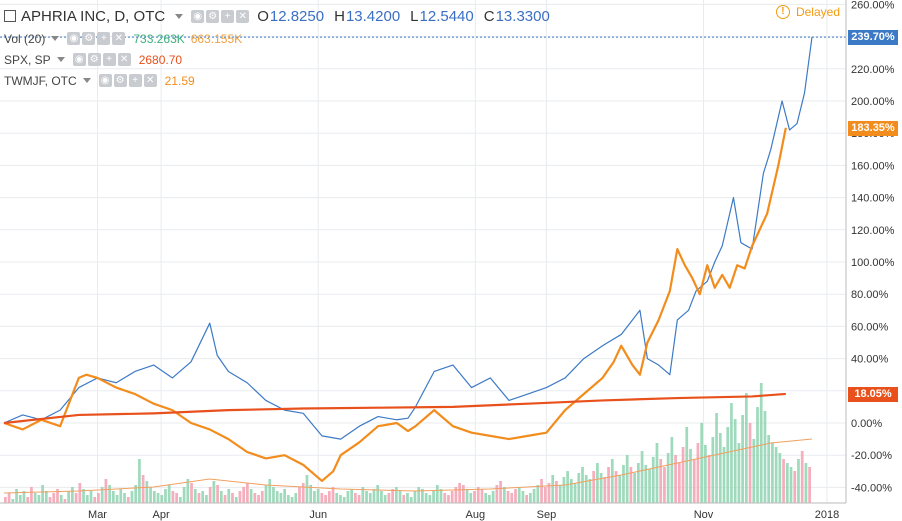  What do you see at coordinates (704, 515) in the screenshot?
I see `x-tick-label: Nov` at bounding box center [704, 515].